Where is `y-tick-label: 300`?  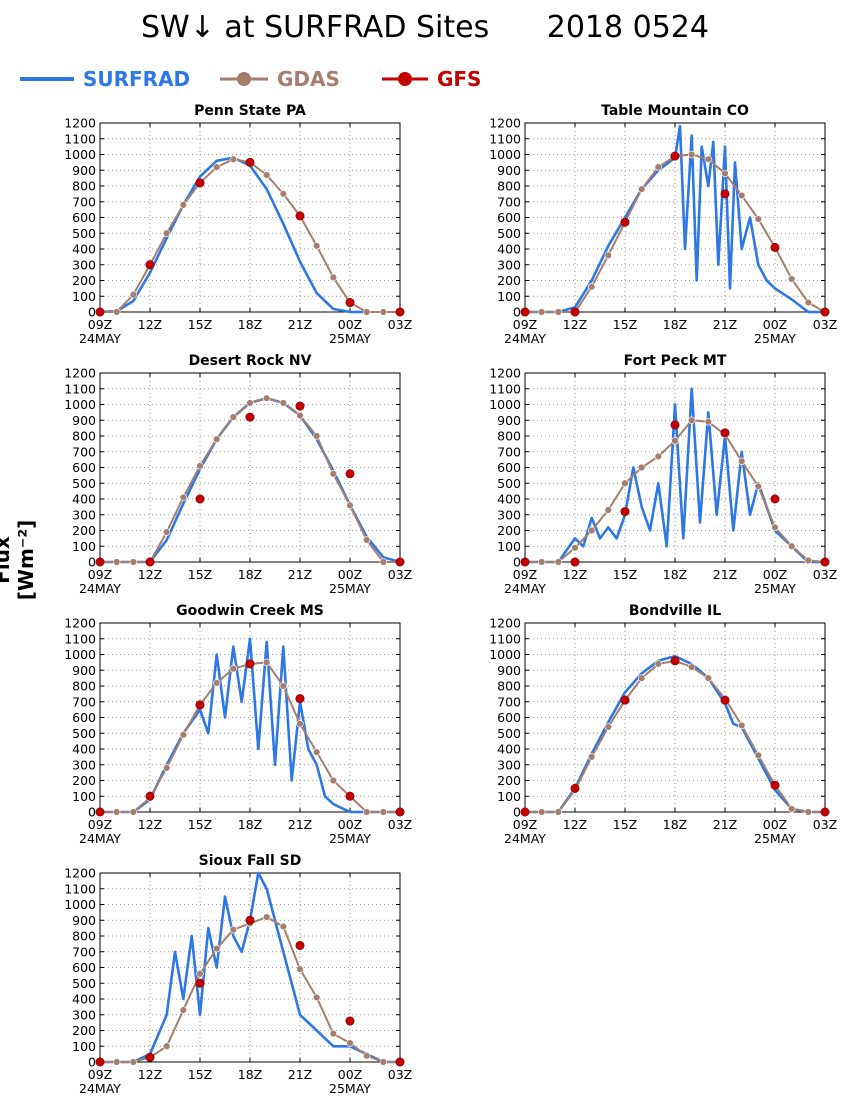 y-tick-label: 300 is located at coordinates (84, 1014).